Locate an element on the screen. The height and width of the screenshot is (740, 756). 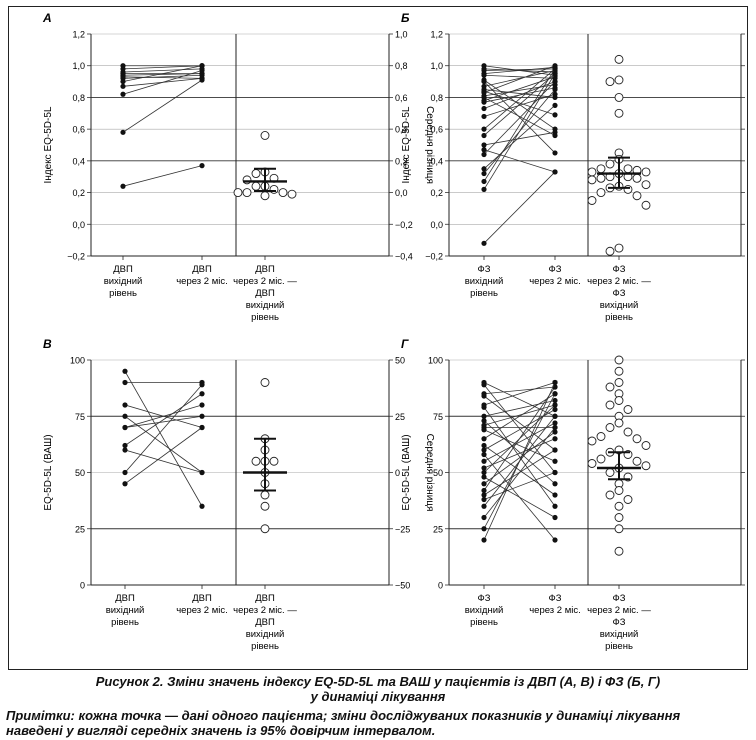
y-tick-label-a: 0,8 is located at coordinates (78, 98).